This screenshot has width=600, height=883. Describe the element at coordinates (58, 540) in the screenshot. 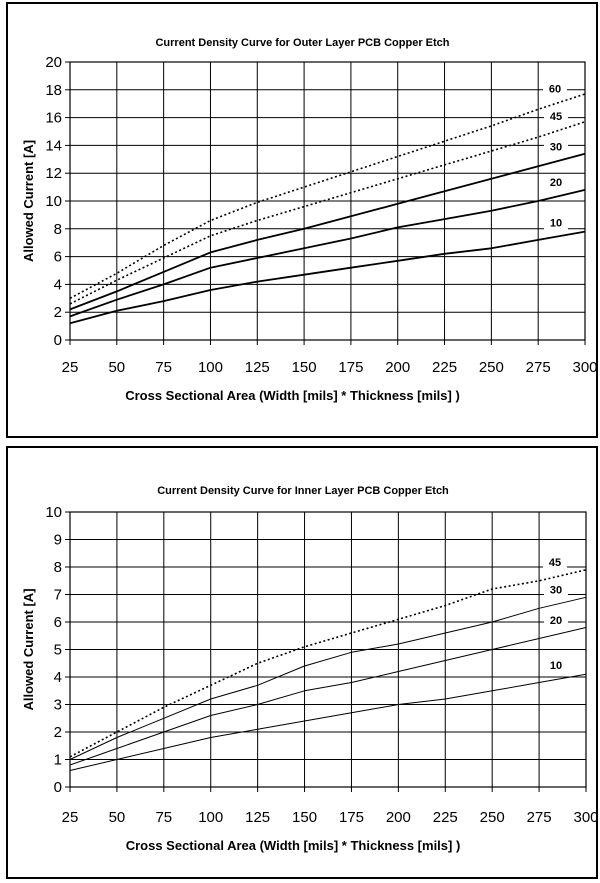

I see `inner-y-tick-label: 9` at that location.